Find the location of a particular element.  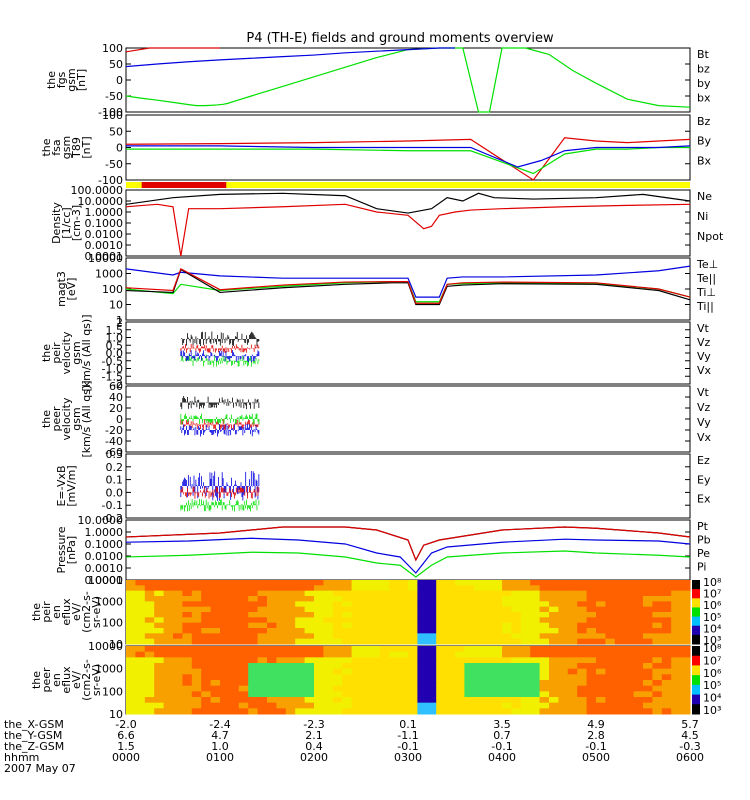

colorbar-segment is located at coordinates (696, 680).